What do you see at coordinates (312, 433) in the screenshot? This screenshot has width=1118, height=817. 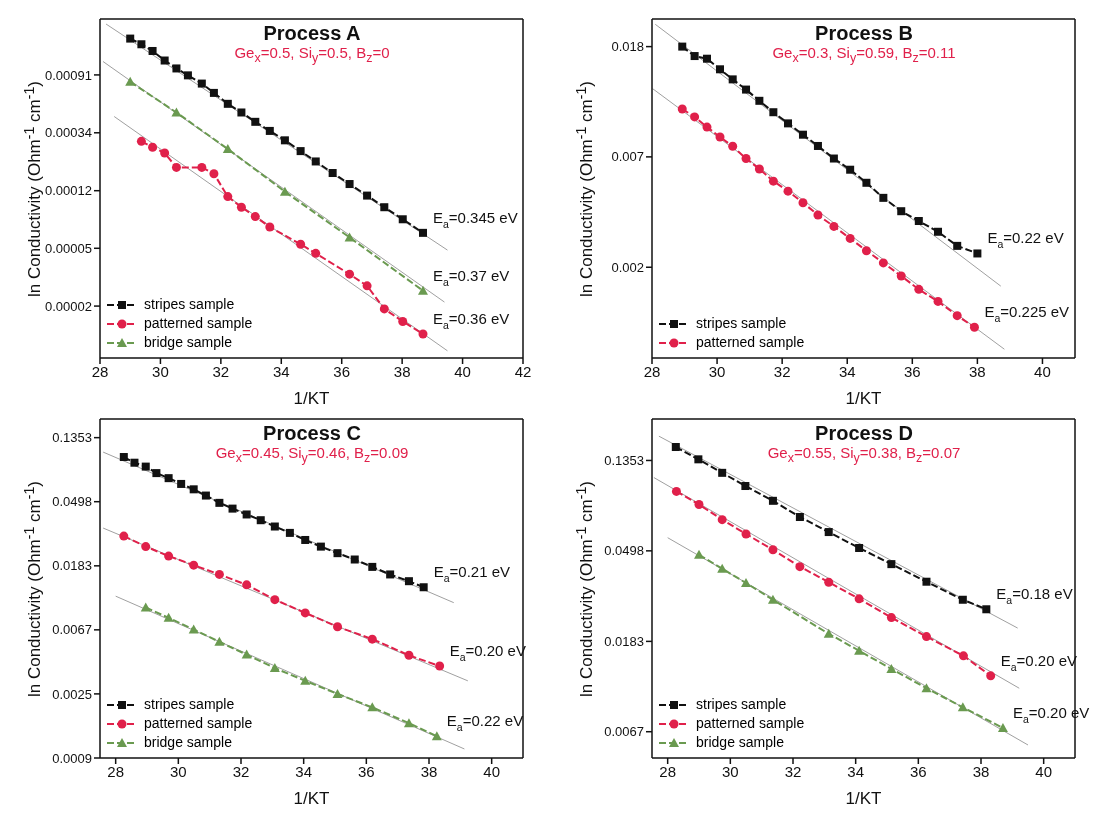 I see `chart-title: Process C` at bounding box center [312, 433].